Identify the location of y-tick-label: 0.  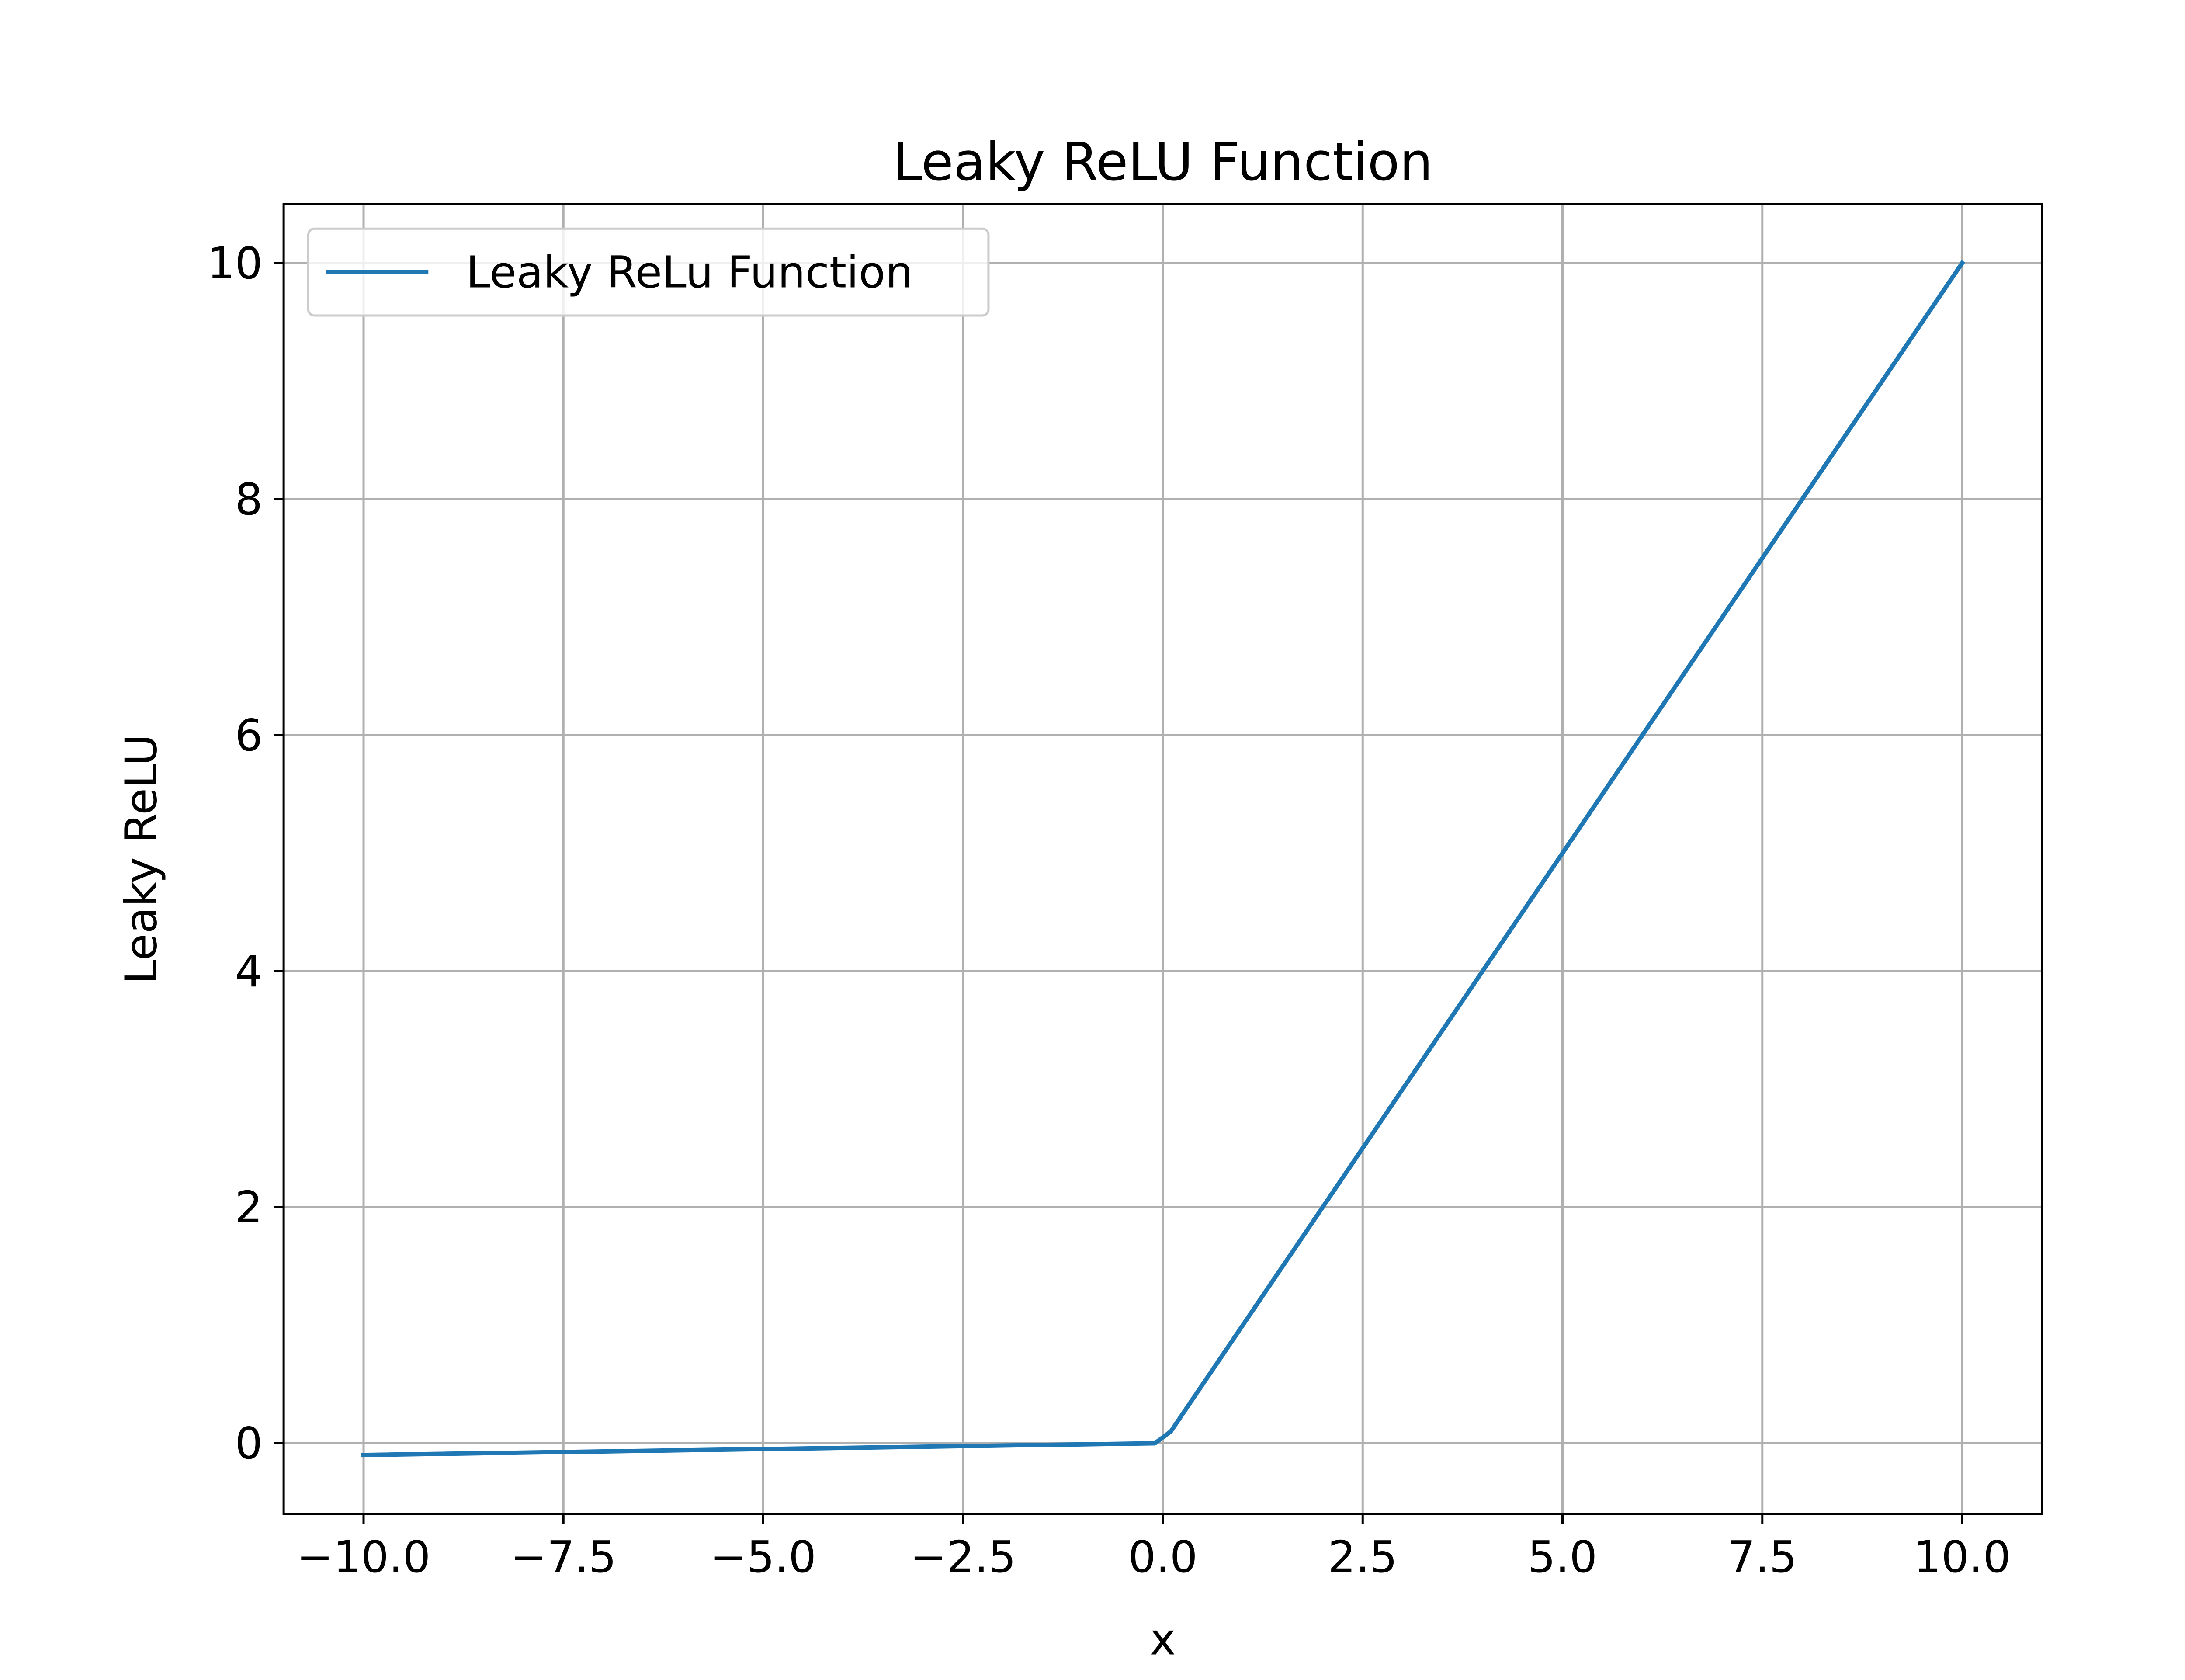
(249, 1443).